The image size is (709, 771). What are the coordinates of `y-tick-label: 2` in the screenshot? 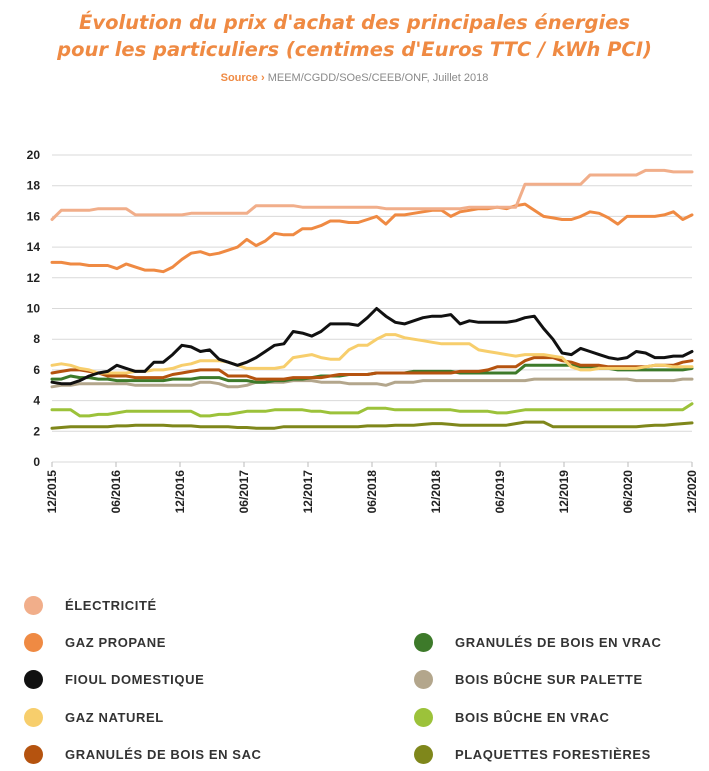 It's located at (36, 431).